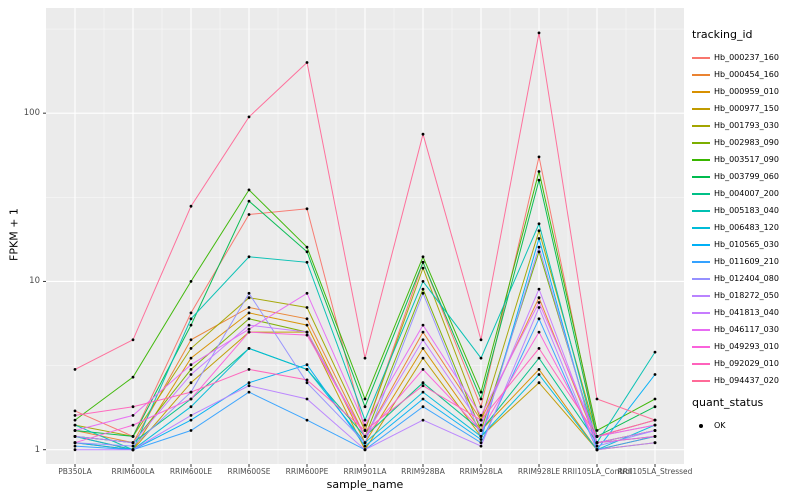  I want to click on legend-item: Hb_003799_060, so click(745, 176).